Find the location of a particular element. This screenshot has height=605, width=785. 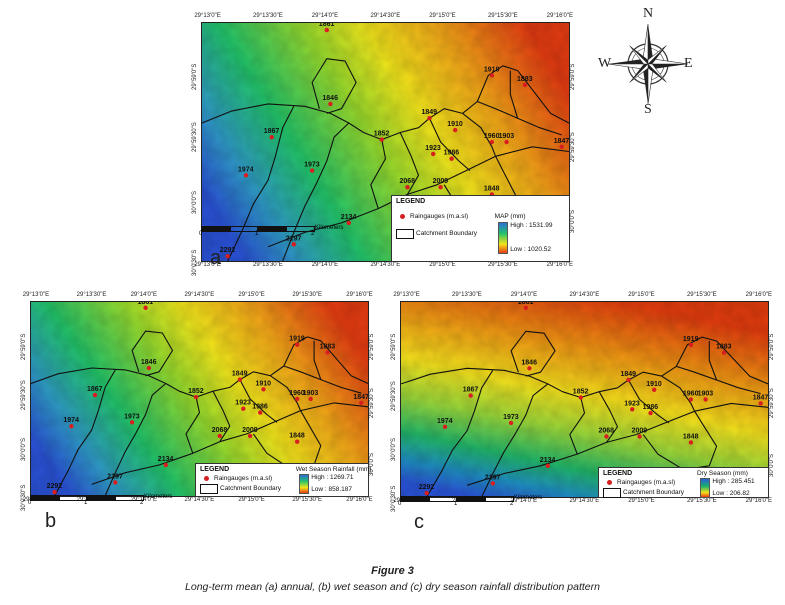

left-tick-label: 30°0'0"S is located at coordinates (24, 449).